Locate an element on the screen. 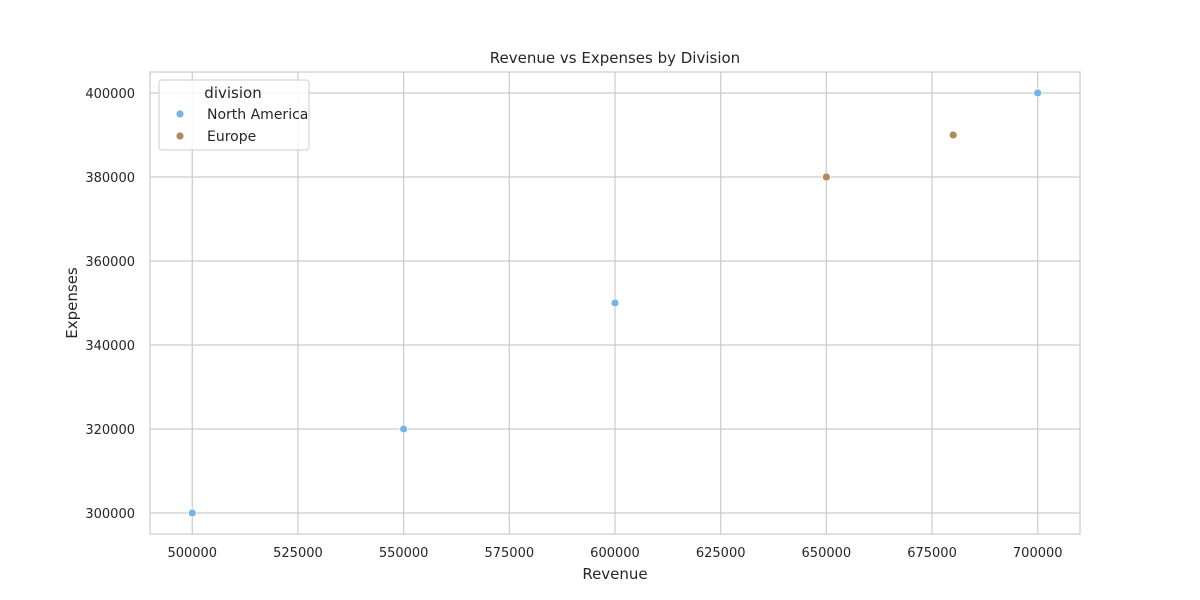 The width and height of the screenshot is (1200, 600). y-tick-label: 340000 is located at coordinates (110, 346).